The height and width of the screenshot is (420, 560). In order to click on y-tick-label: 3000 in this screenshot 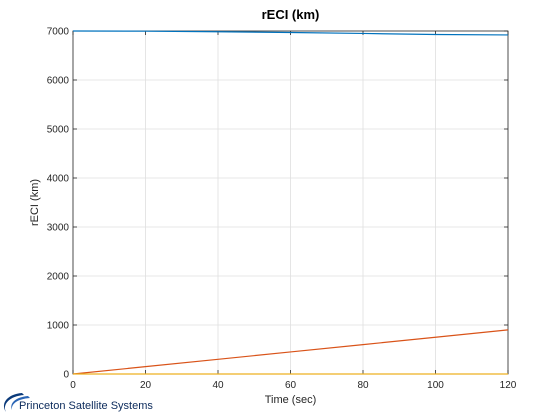, I will do `click(58, 228)`.